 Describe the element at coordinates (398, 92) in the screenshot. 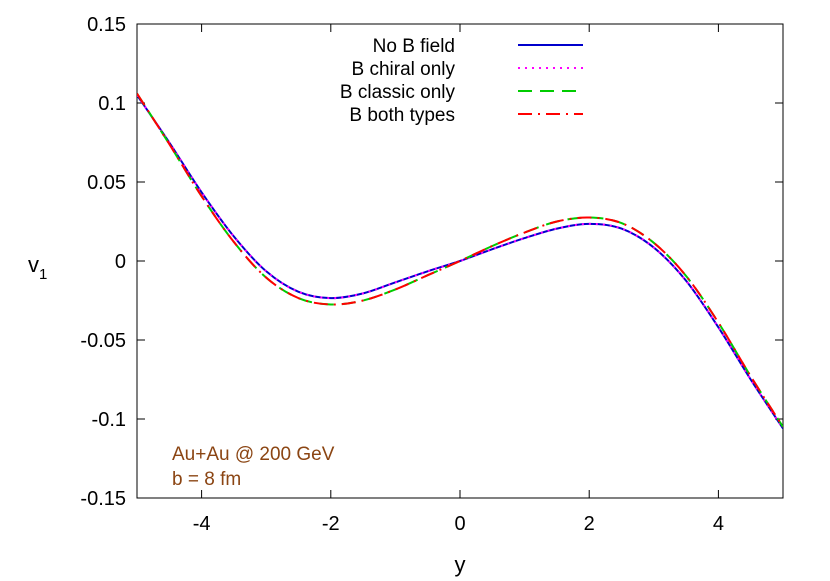

I see `legend-label: B classic only` at that location.